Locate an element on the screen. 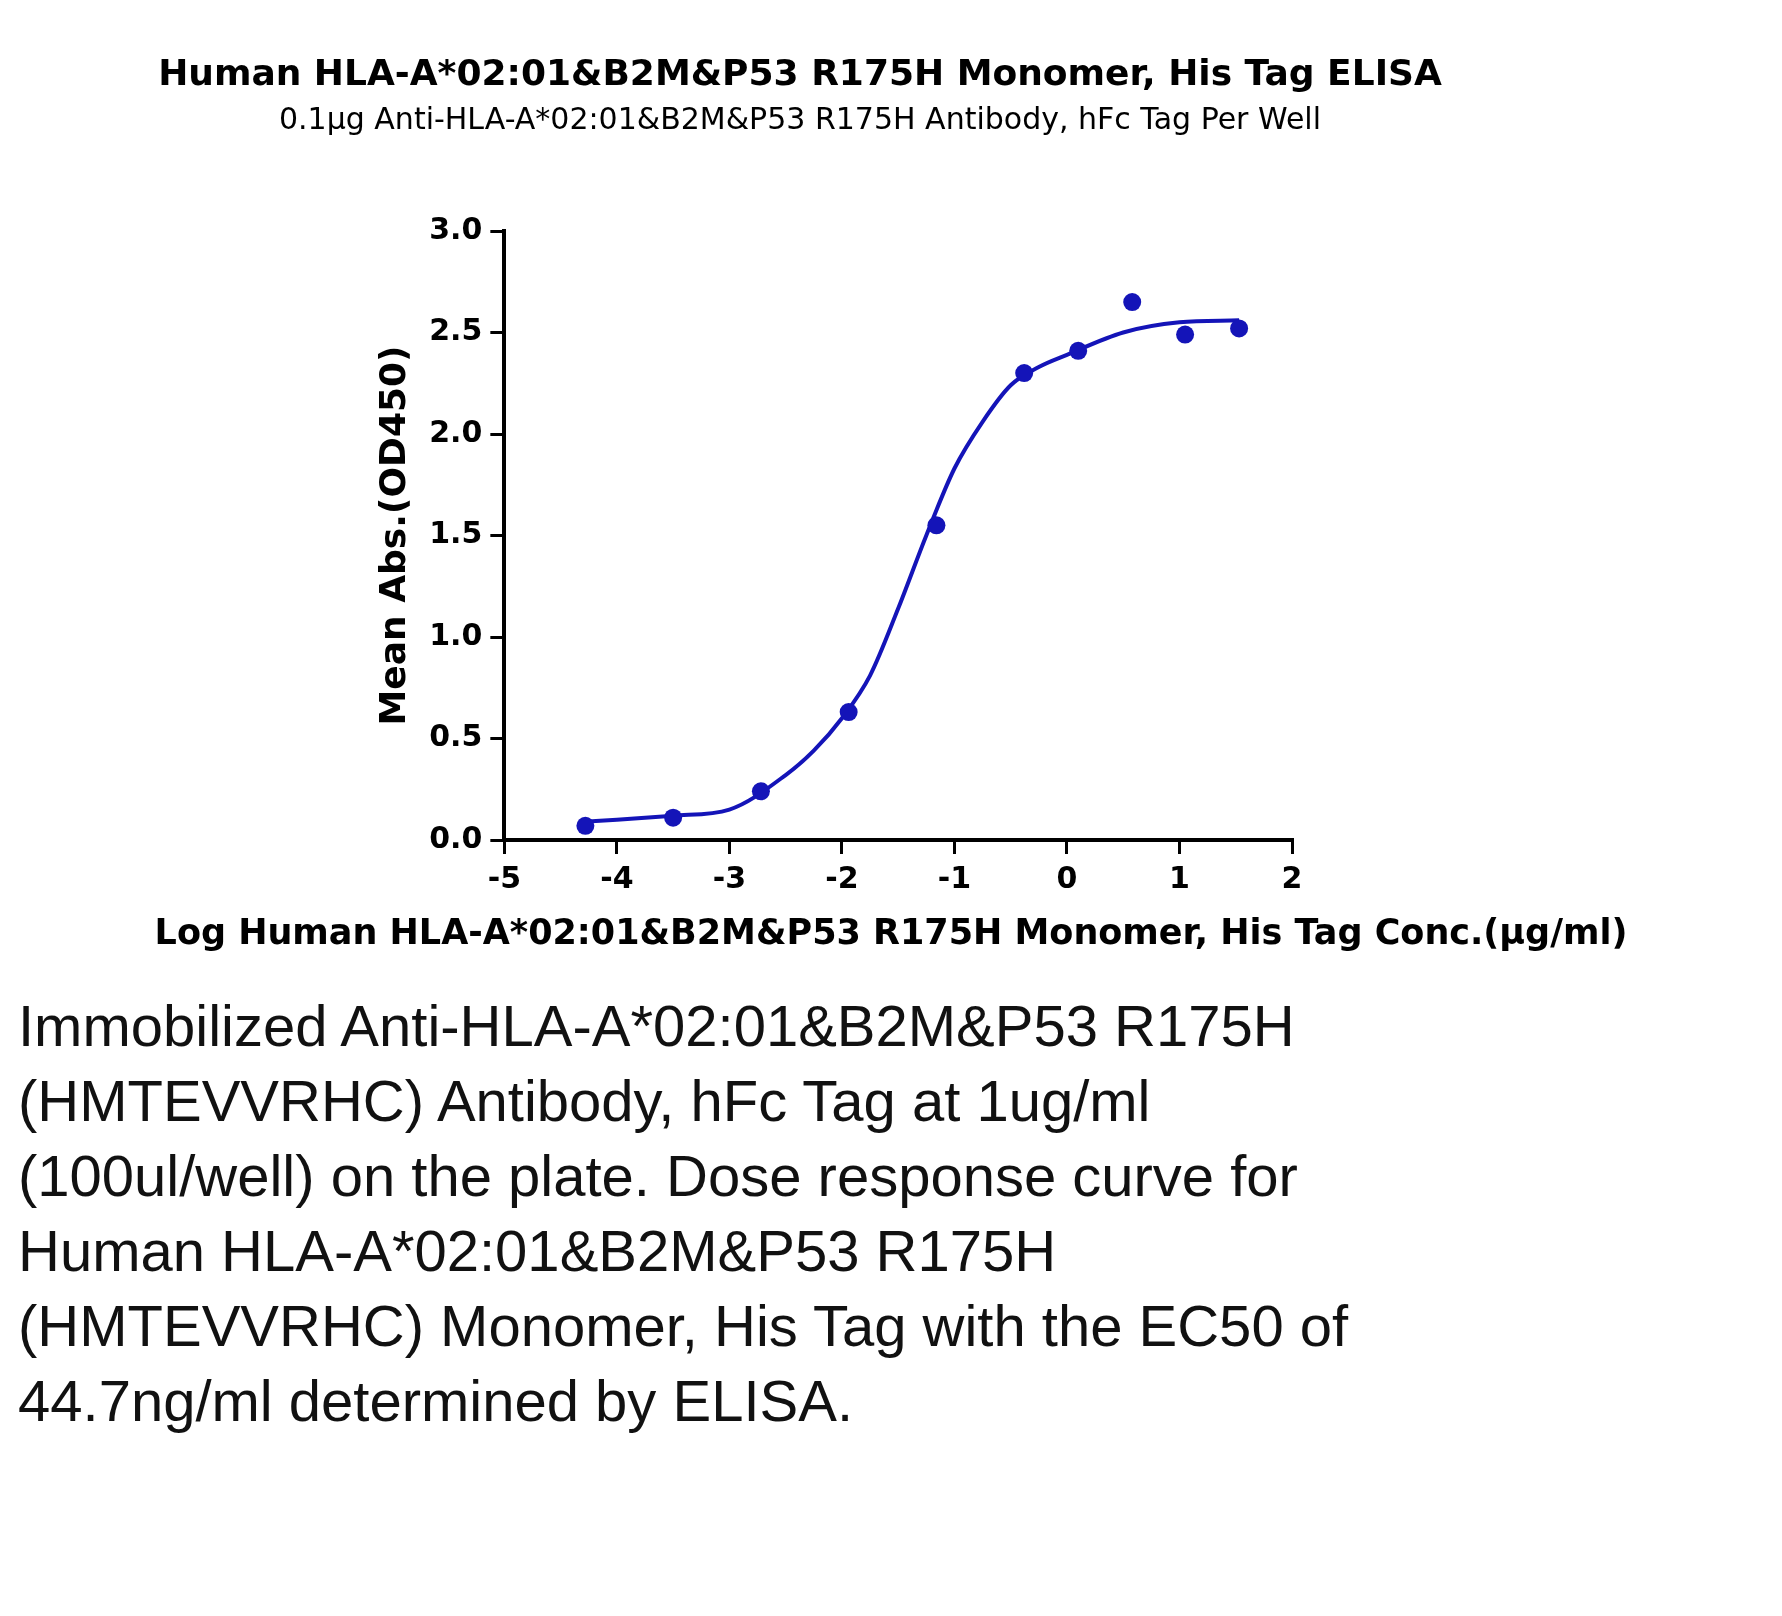 The image size is (1782, 1616). x-tick-label: -1 is located at coordinates (954, 877).